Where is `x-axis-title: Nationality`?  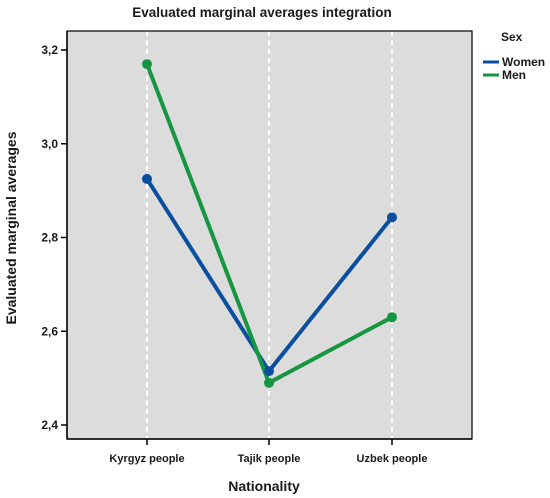
x-axis-title: Nationality is located at coordinates (264, 486).